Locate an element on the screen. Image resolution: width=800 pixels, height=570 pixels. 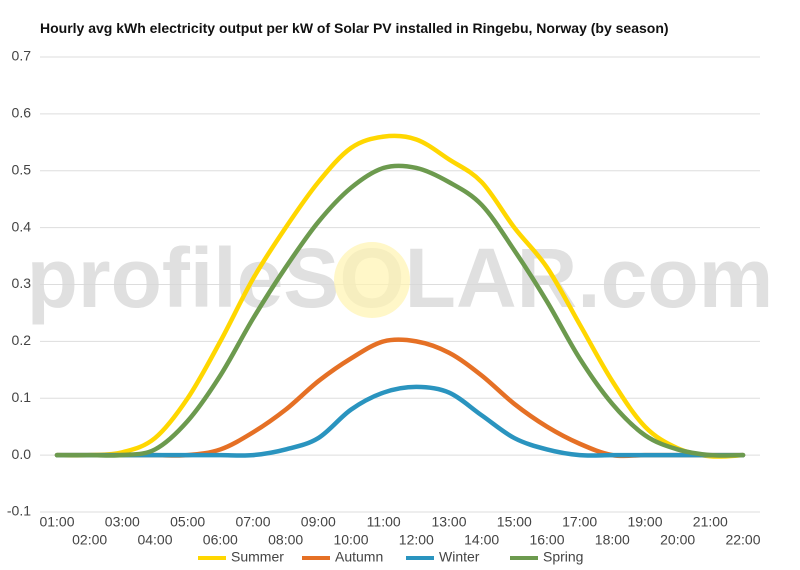
y-tick-label: 0.7 is located at coordinates (22, 56).